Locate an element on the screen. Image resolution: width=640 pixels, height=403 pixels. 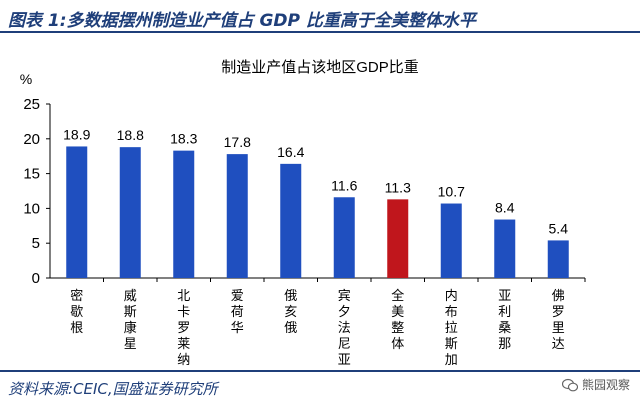
chart-title: 制造业产值占该地区GDP比重 is located at coordinates (320, 67).